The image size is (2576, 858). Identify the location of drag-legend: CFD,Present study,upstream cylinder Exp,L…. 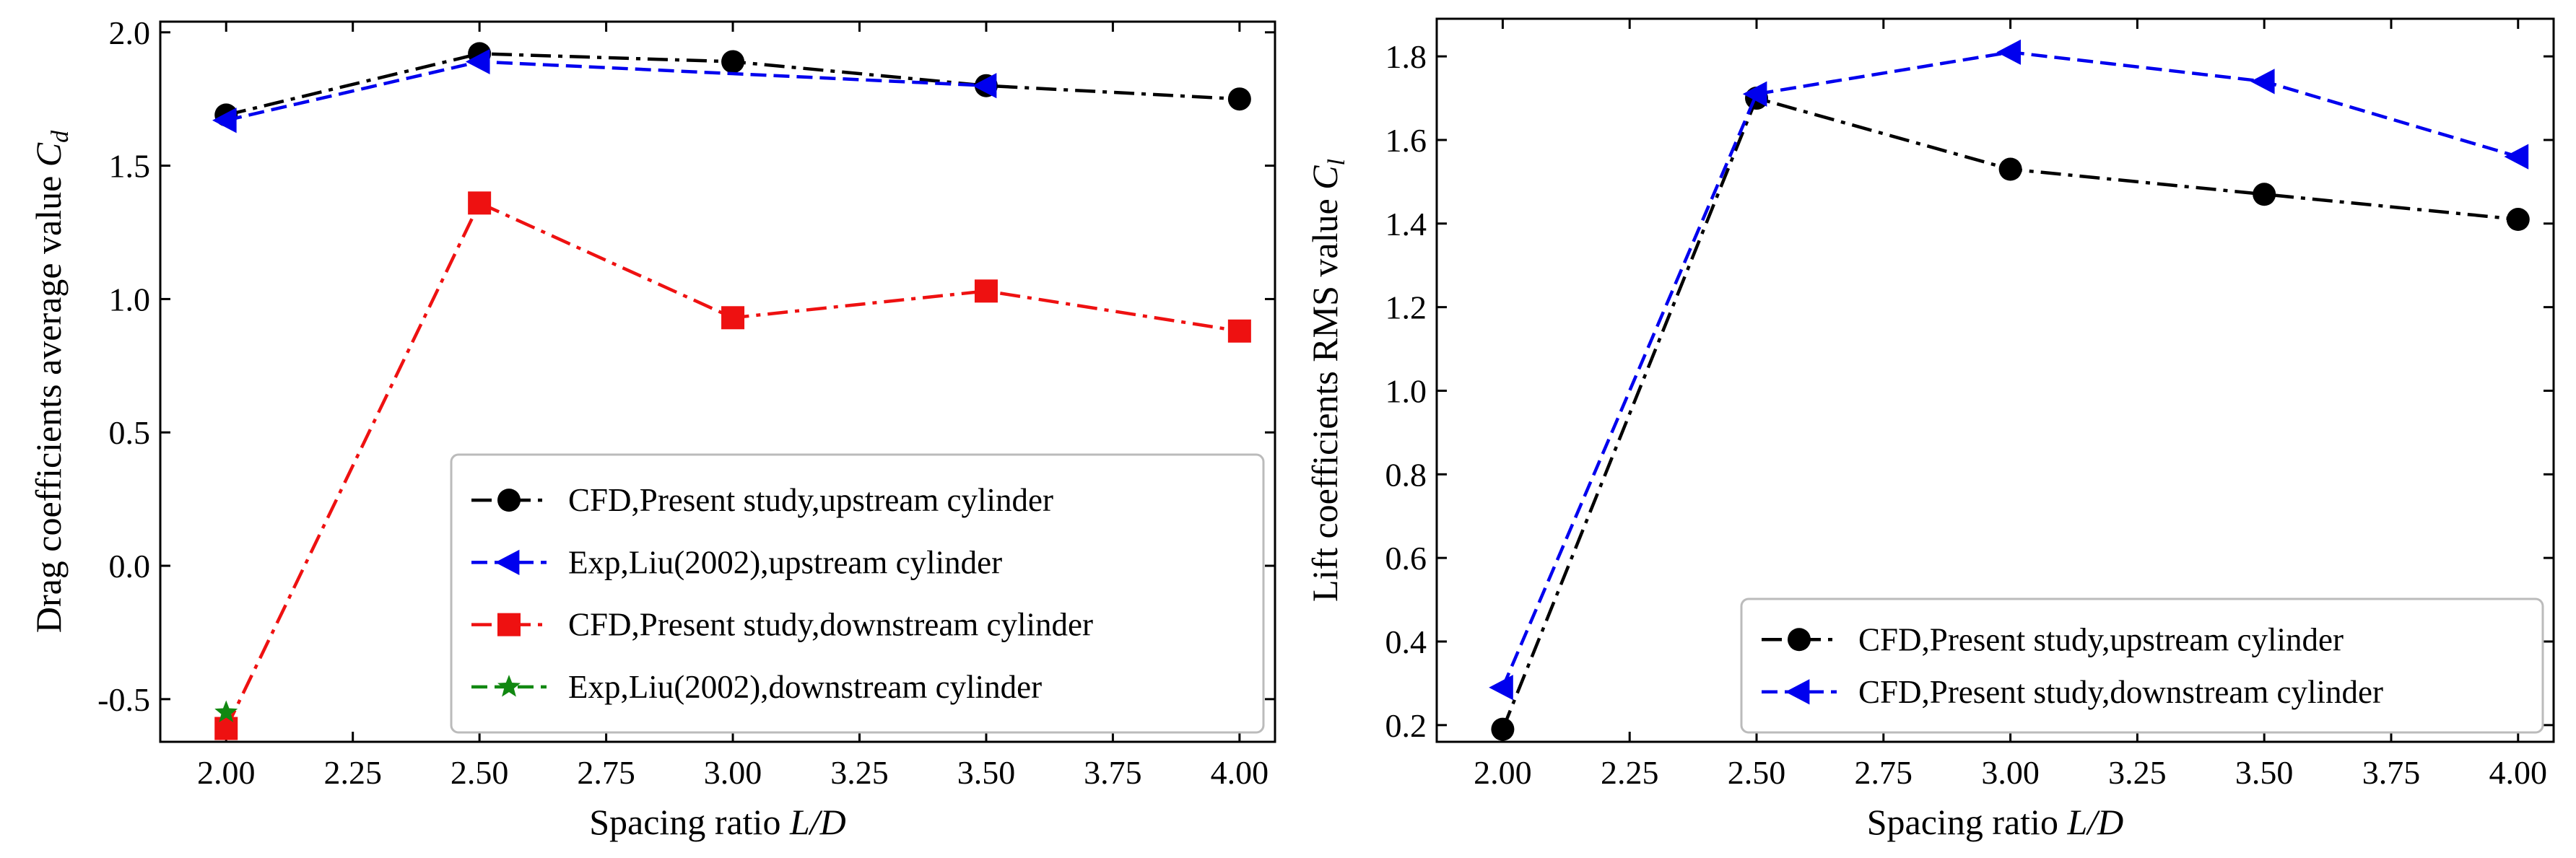
(858, 593).